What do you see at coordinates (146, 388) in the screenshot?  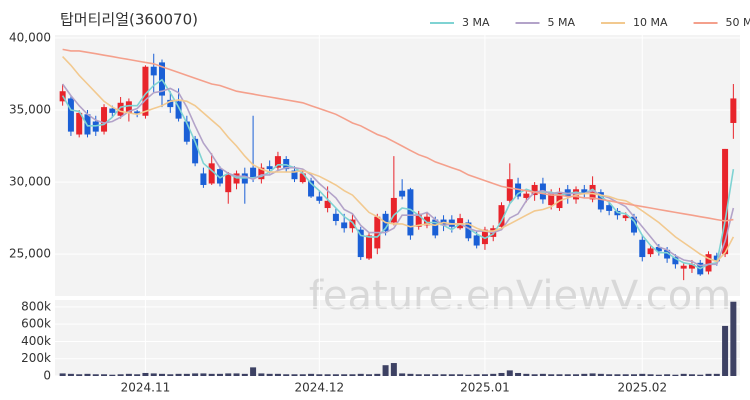 I see `x-tick-label: 2024.11` at bounding box center [146, 388].